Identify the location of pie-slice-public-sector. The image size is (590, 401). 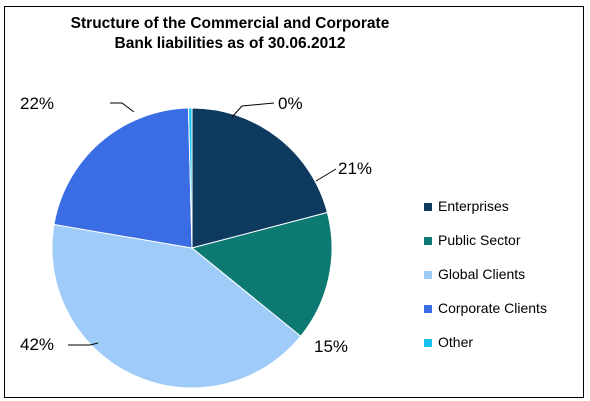
(261, 274).